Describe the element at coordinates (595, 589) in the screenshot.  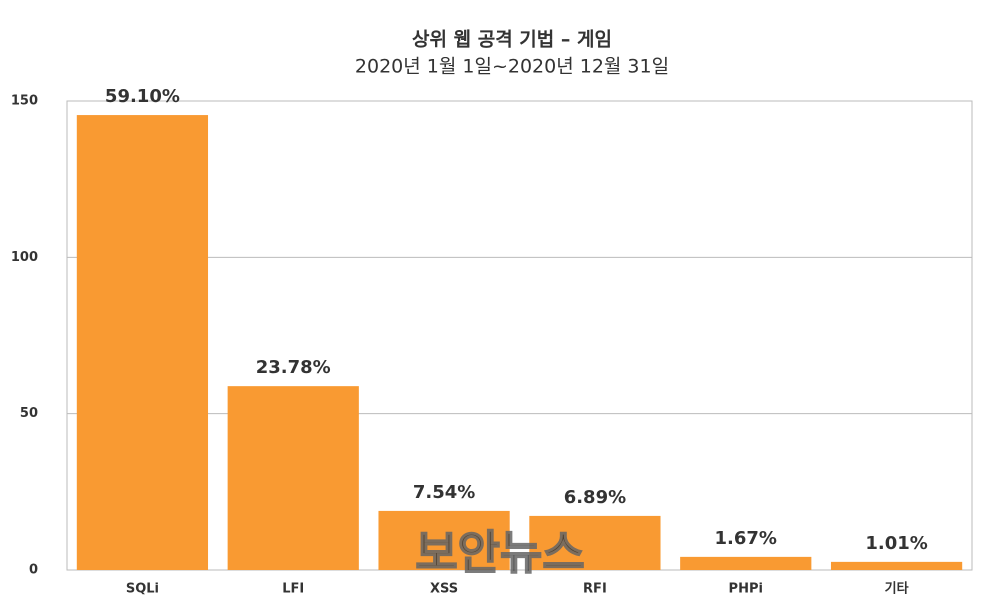
I see `x-tick-label: RFI` at that location.